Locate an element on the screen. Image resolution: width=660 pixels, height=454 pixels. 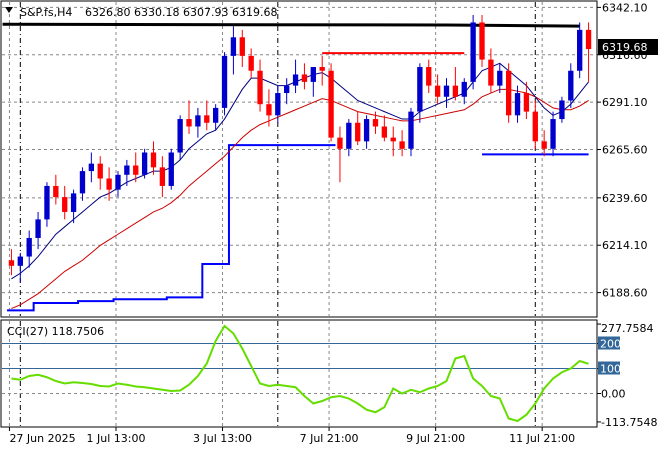
time-tick-label: 9 Jul 21:00 is located at coordinates (435, 438).